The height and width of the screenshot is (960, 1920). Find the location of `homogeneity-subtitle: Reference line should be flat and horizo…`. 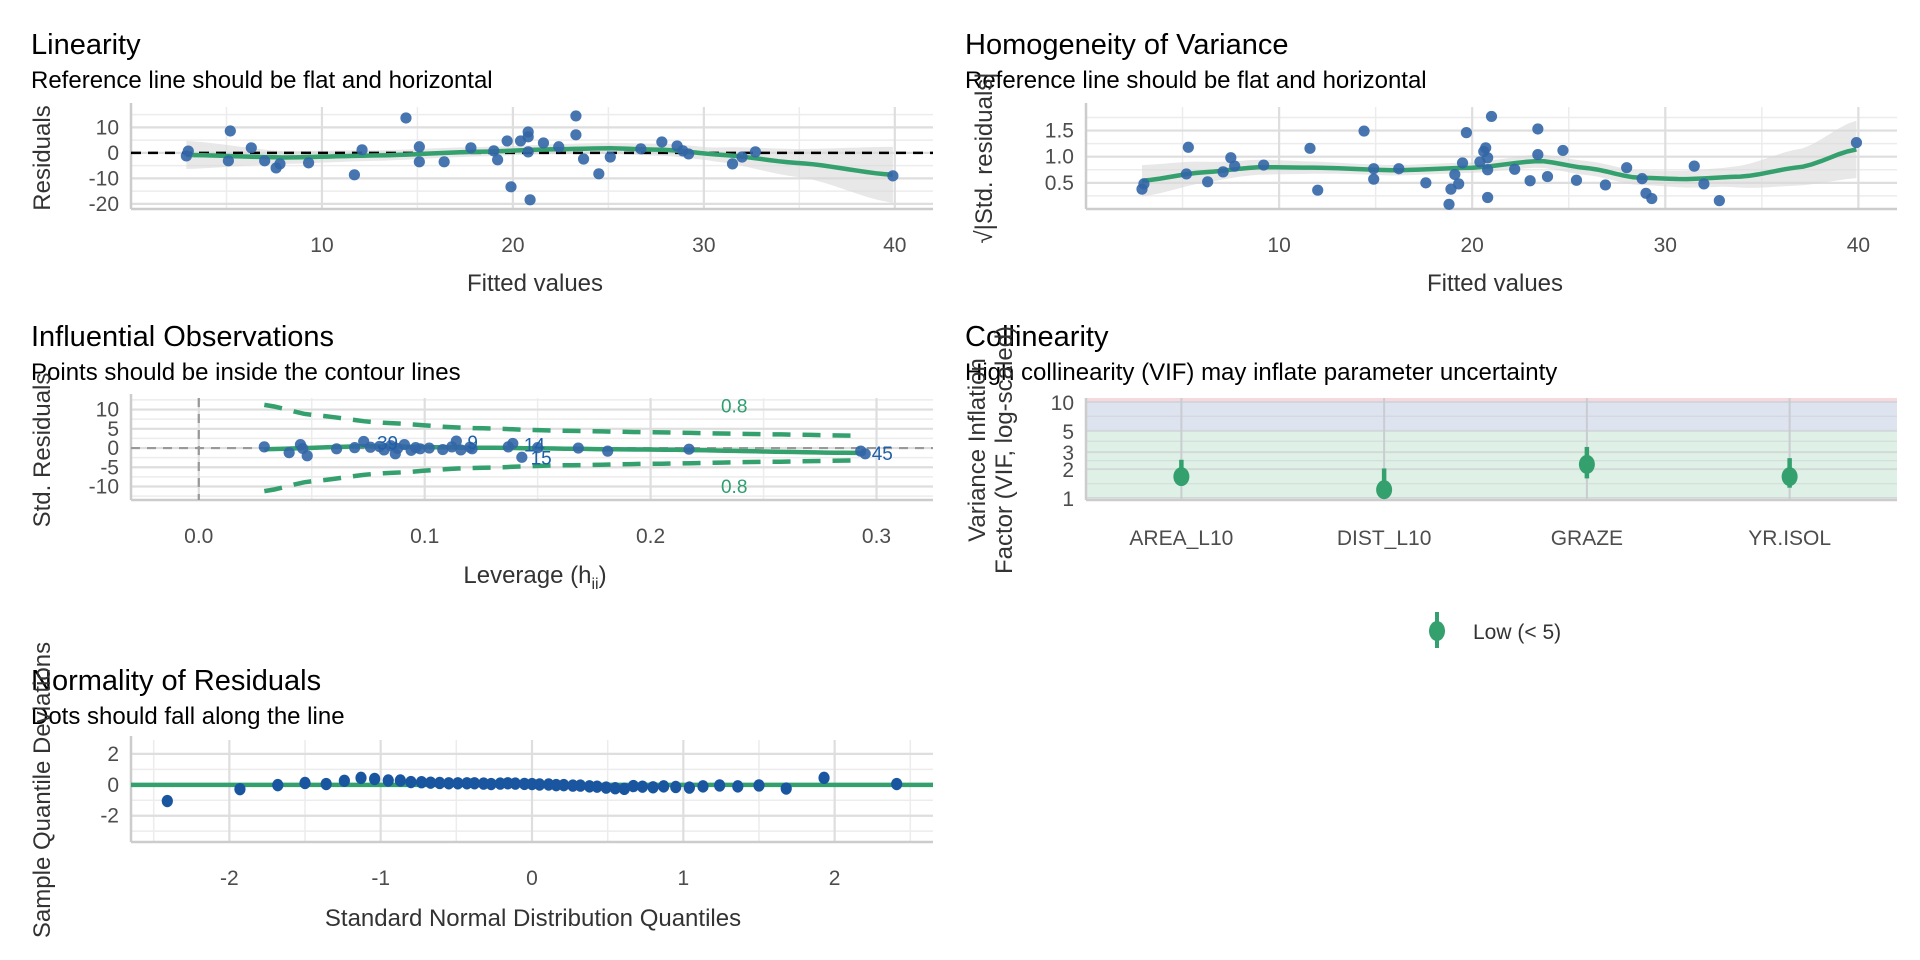

homogeneity-subtitle: Reference line should be flat and horizo… is located at coordinates (1196, 80).